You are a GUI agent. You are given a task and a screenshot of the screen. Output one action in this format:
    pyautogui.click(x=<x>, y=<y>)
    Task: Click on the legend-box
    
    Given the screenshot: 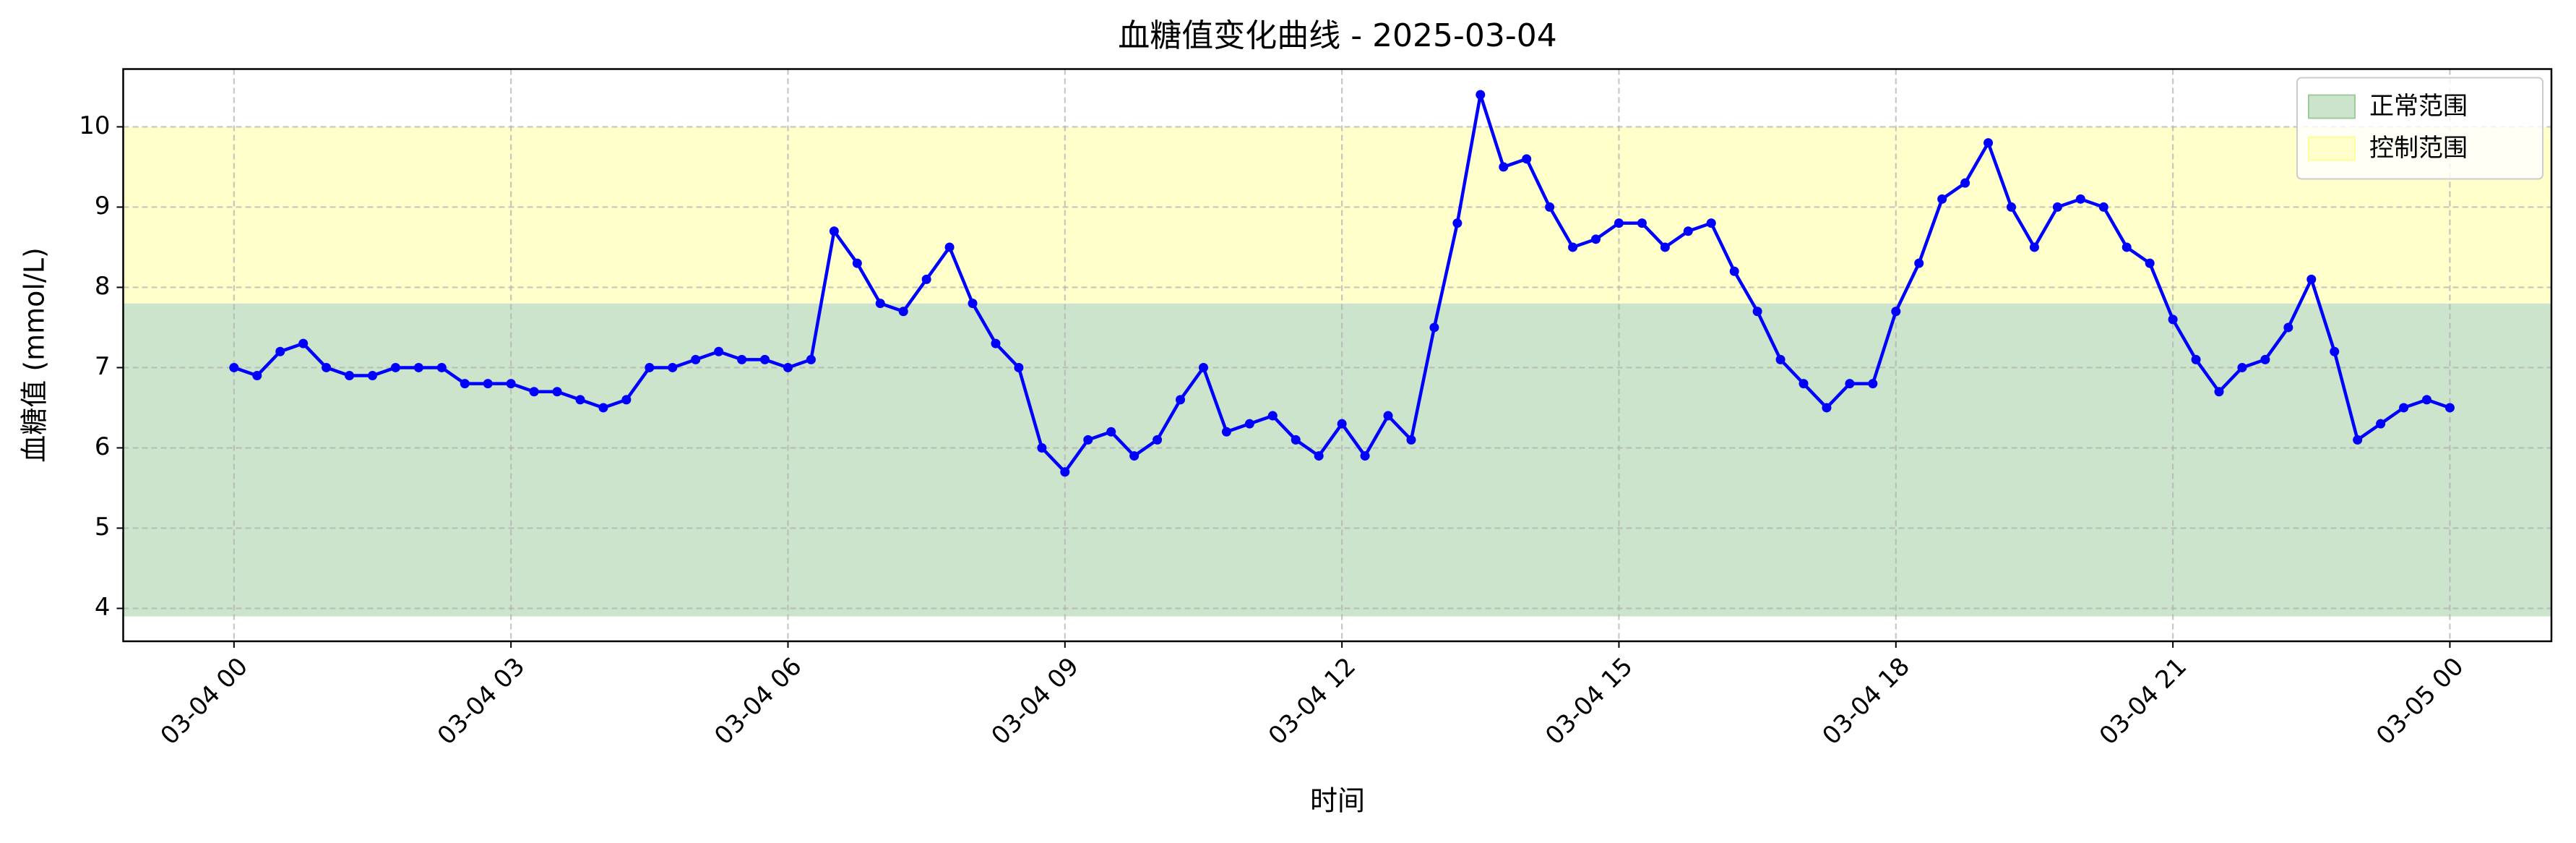 What is the action you would take?
    pyautogui.click(x=2419, y=128)
    